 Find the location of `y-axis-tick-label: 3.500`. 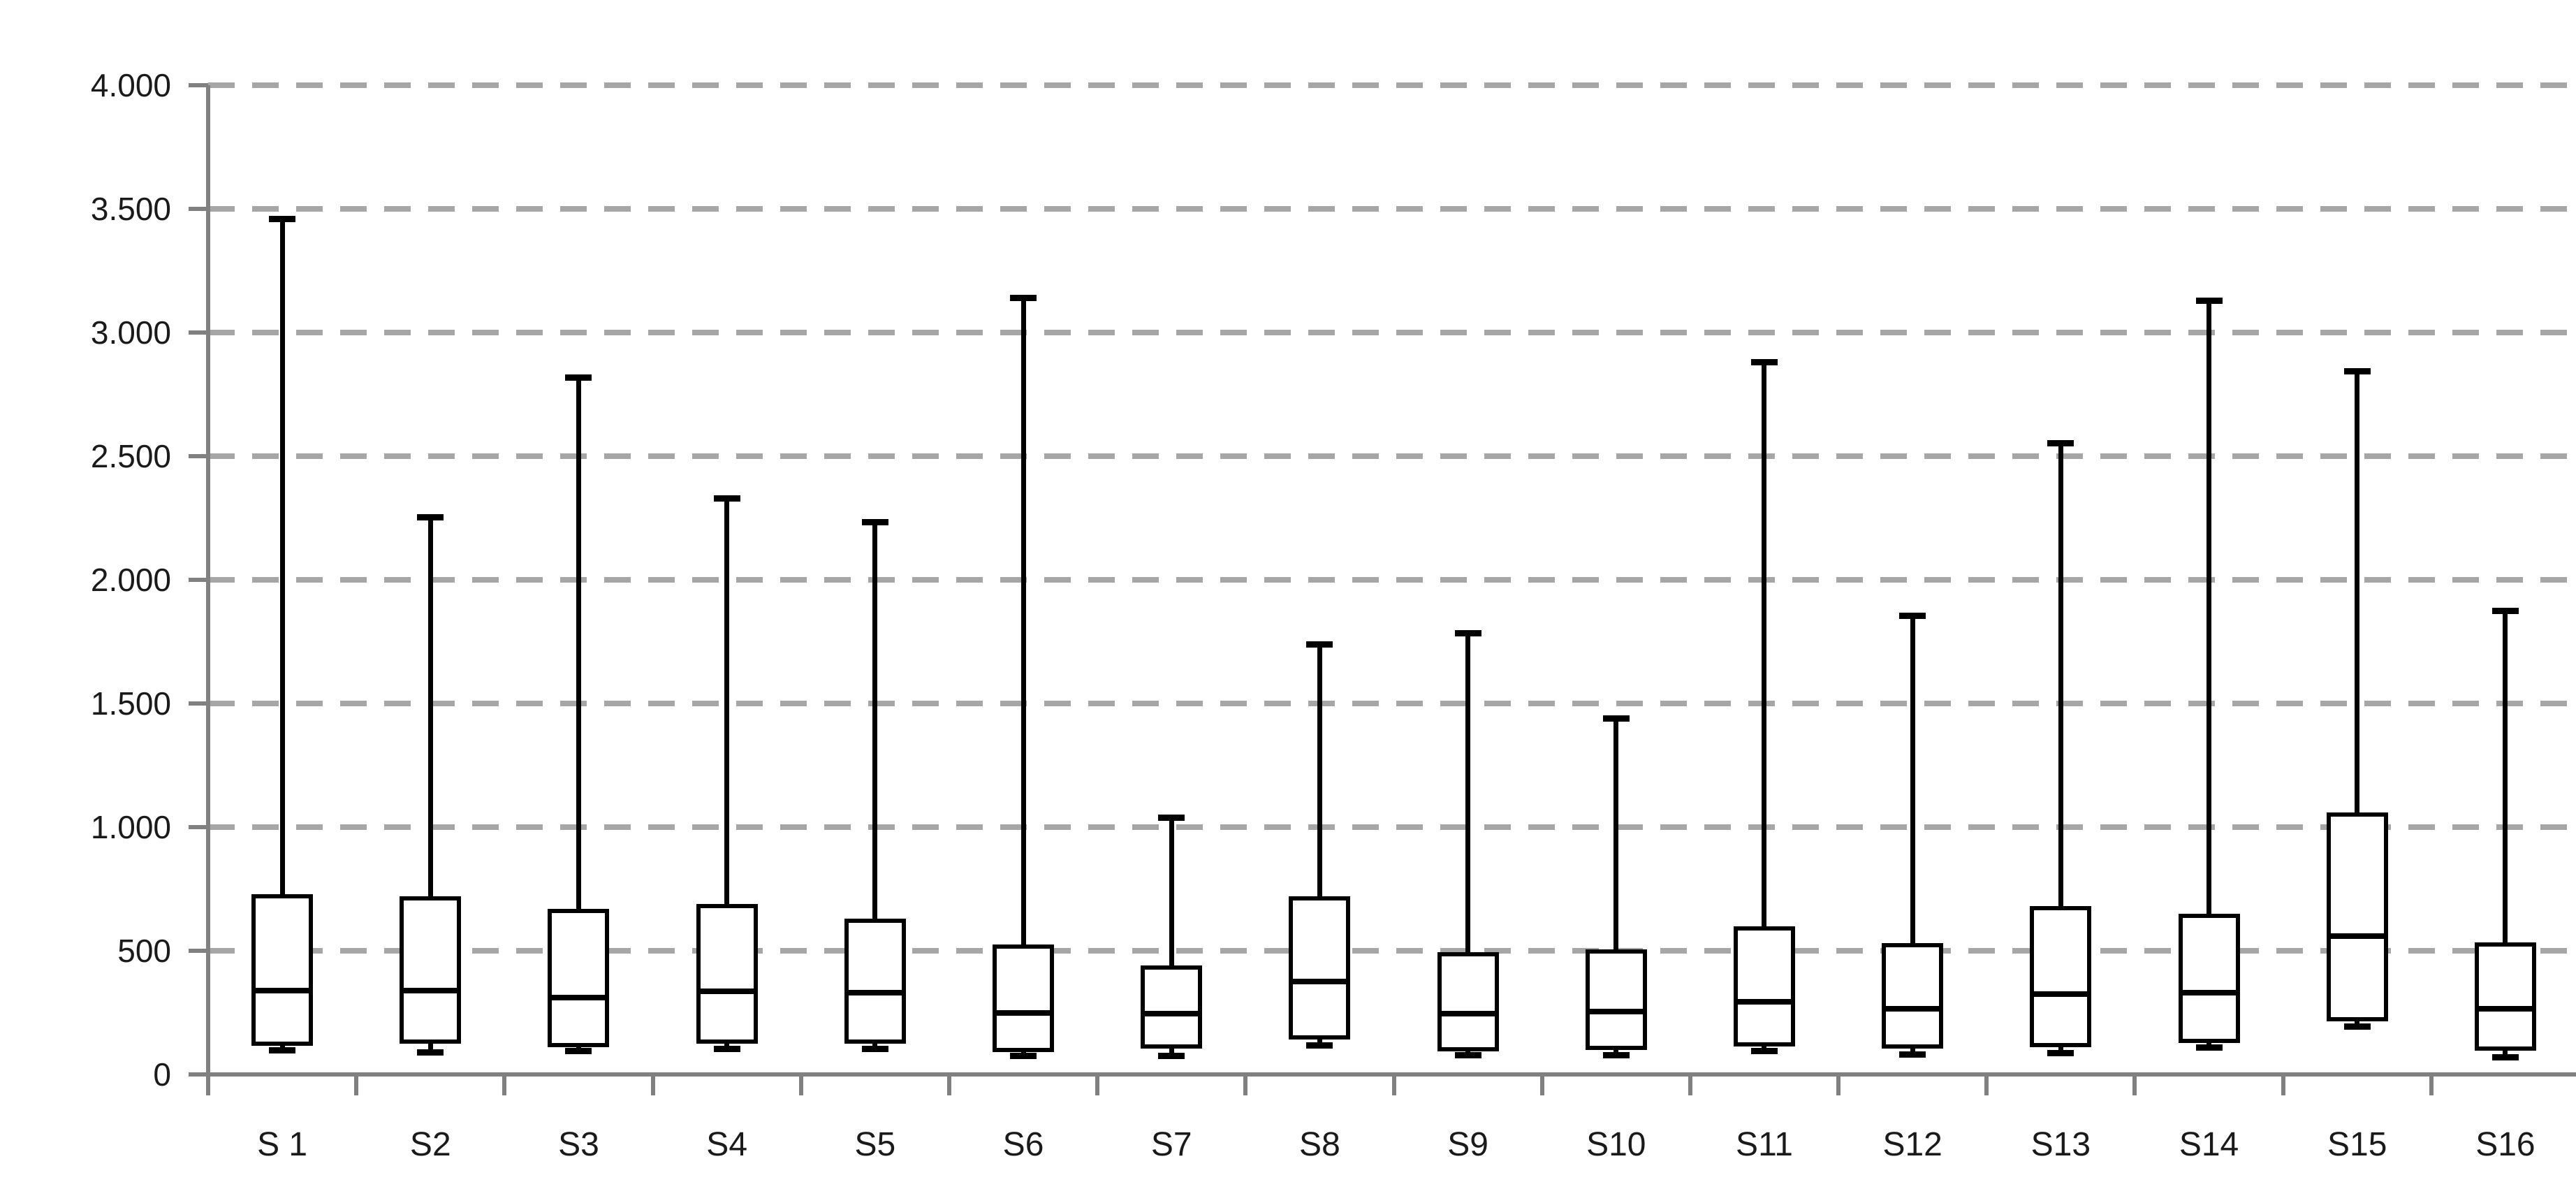

y-axis-tick-label: 3.500 is located at coordinates (130, 209).